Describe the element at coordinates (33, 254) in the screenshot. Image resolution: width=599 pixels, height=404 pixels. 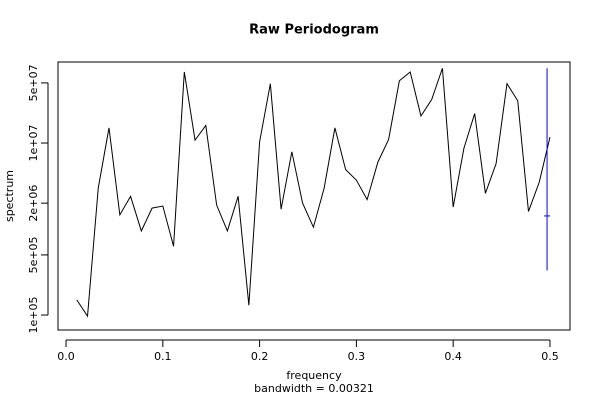
I see `y-tick-label: 5e+05` at that location.